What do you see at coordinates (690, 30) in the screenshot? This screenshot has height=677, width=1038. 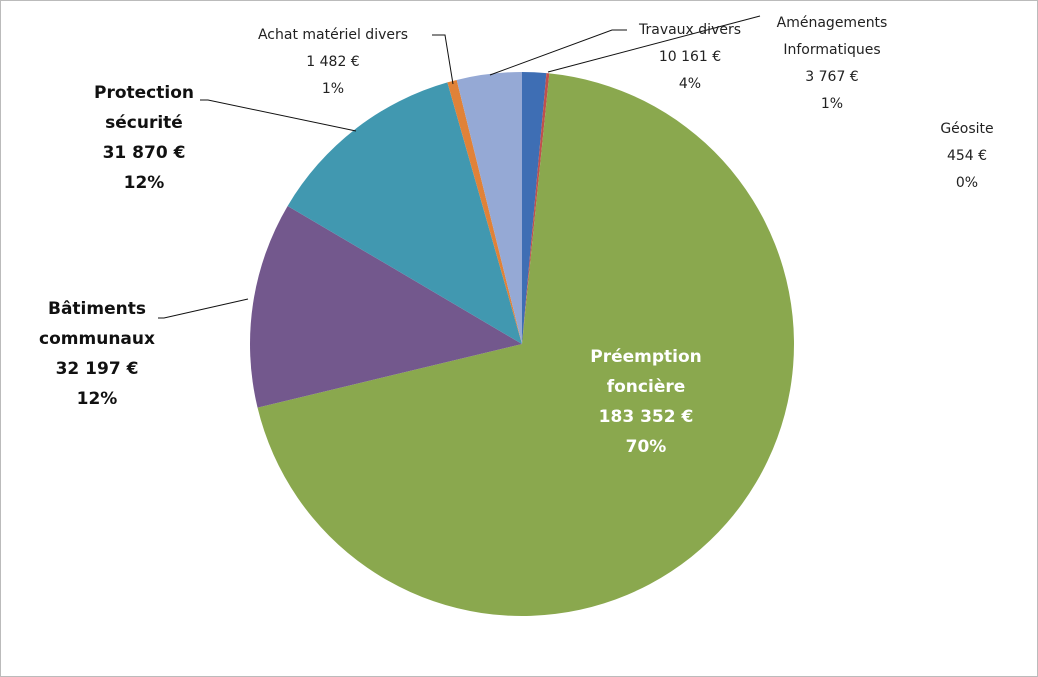 I see `slice-name: Travaux divers` at bounding box center [690, 30].